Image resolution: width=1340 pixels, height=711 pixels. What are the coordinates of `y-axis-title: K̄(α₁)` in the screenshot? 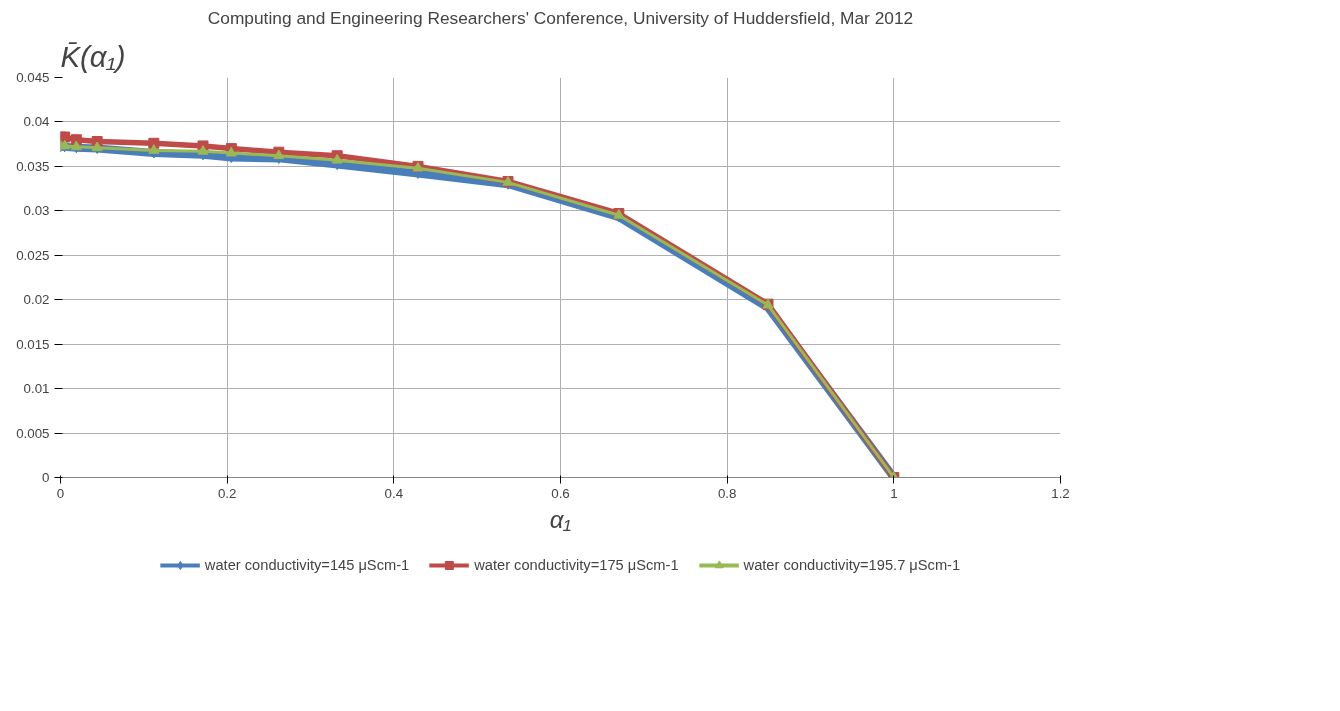 It's located at (93, 56).